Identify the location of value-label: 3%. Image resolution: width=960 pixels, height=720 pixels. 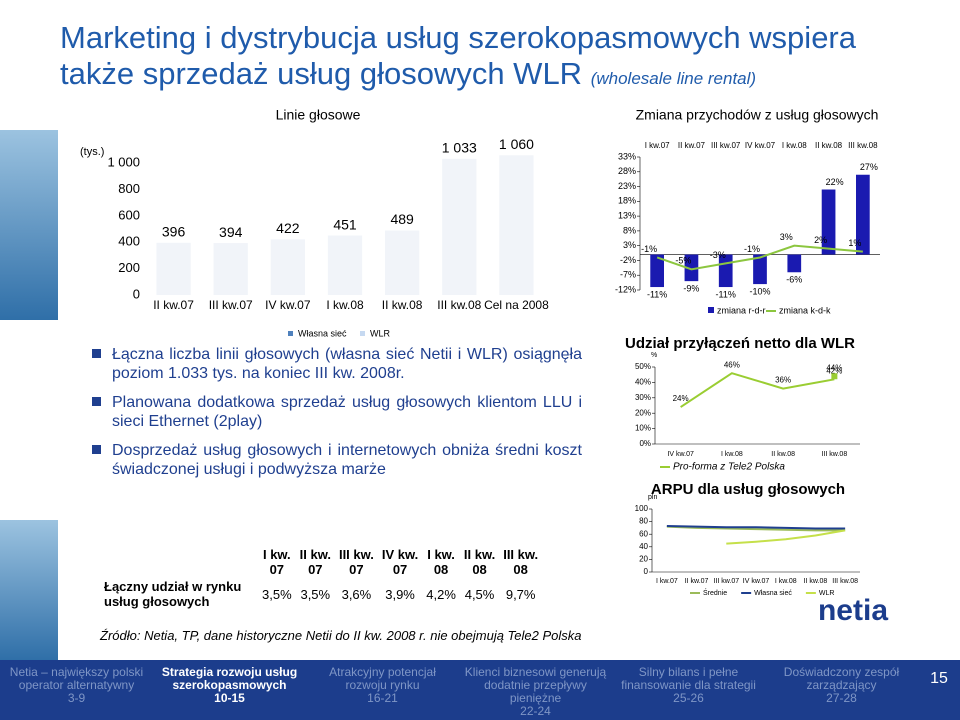
(786, 237).